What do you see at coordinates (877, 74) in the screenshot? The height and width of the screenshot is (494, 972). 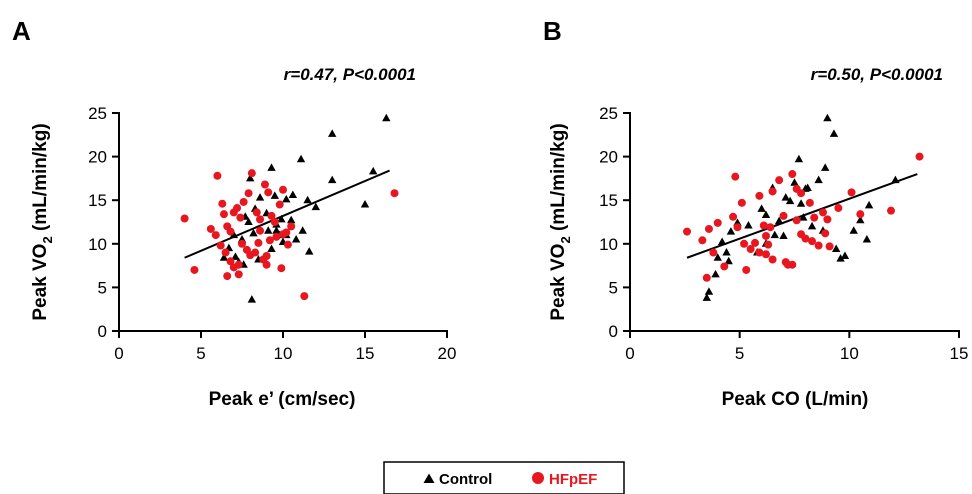 I see `panel-b-correlation: r=0.50, P<0.0001` at bounding box center [877, 74].